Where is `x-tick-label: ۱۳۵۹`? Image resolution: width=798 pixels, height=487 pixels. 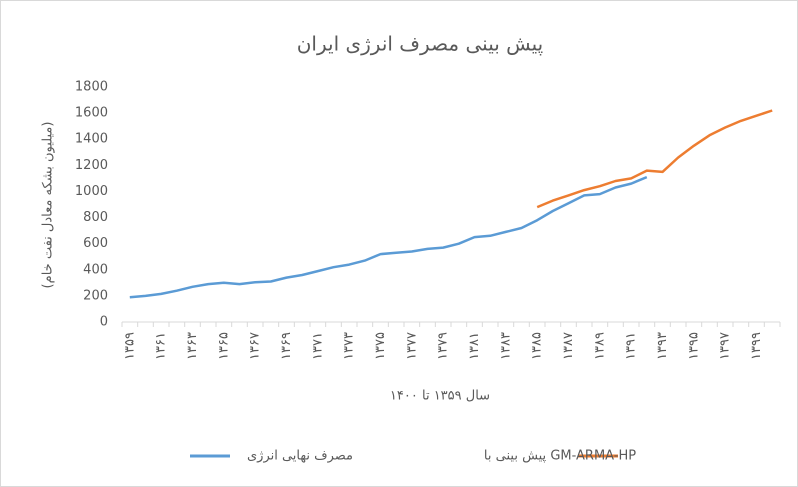
x-tick-label: ۱۳۵۹ is located at coordinates (129, 346).